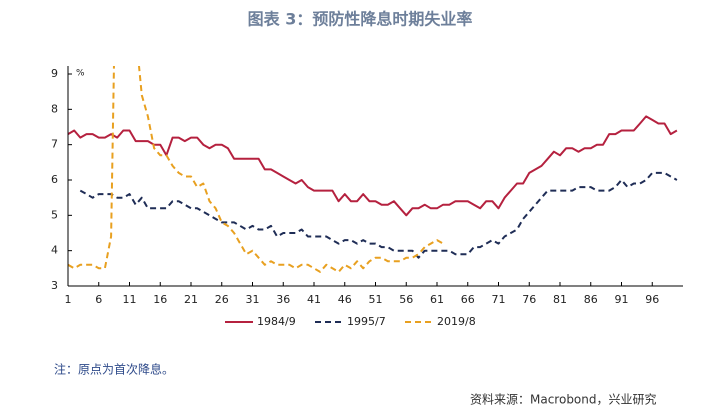 The height and width of the screenshot is (416, 720). I want to click on x-tick-label: 21, so click(191, 299).